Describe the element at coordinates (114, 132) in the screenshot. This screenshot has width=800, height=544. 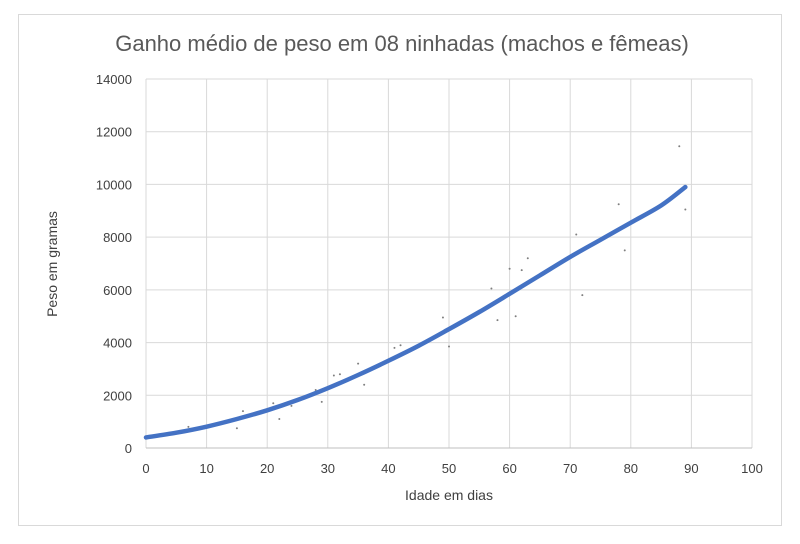
I see `y-tick-label: 12000` at that location.